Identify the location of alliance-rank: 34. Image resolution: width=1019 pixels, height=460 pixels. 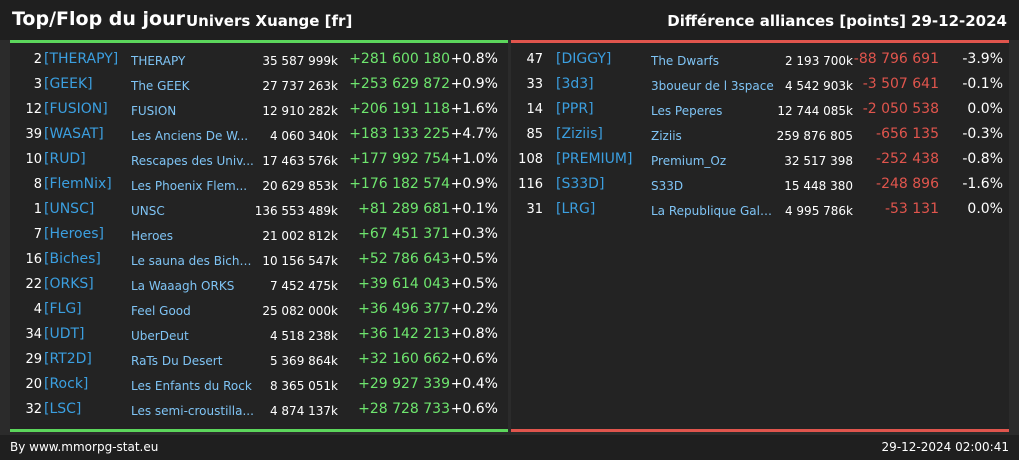
(33, 334).